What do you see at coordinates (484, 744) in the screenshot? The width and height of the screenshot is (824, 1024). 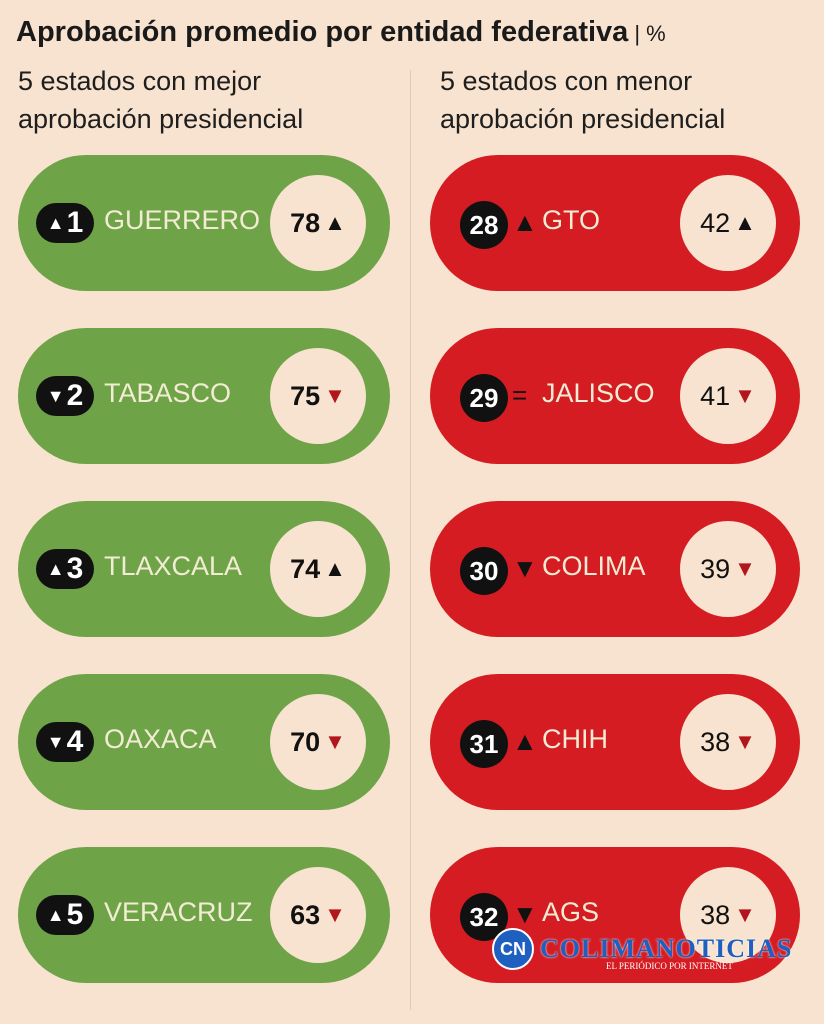 I see `rank-badge: 31` at bounding box center [484, 744].